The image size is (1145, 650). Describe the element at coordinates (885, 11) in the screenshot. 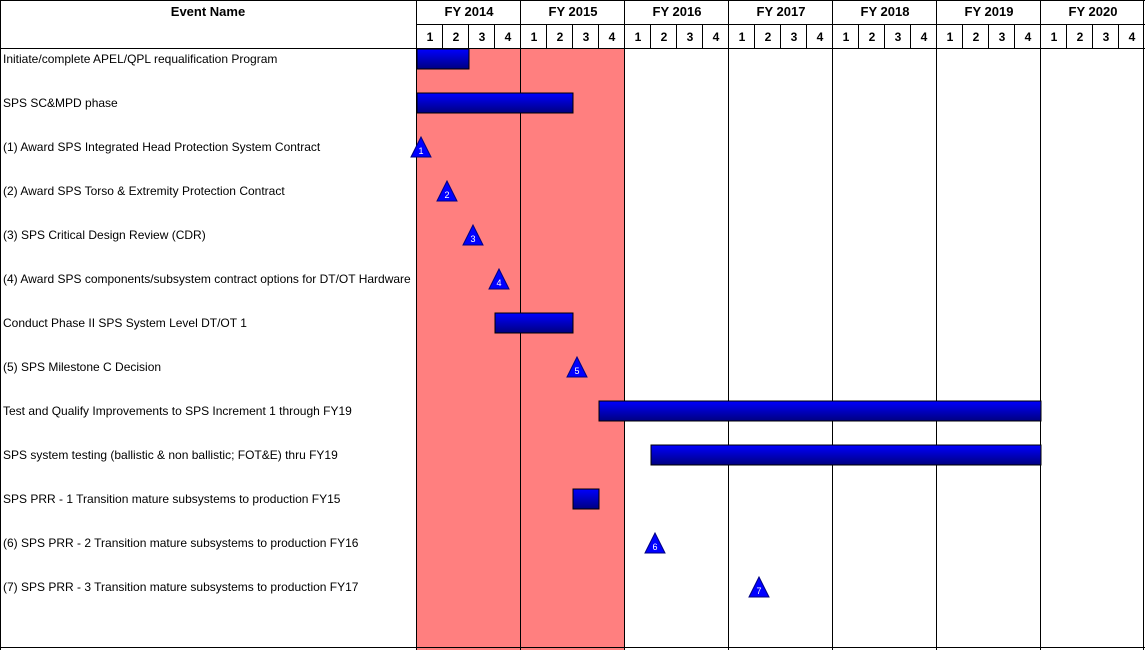

I see `fiscal-year-label: FY 2018` at that location.